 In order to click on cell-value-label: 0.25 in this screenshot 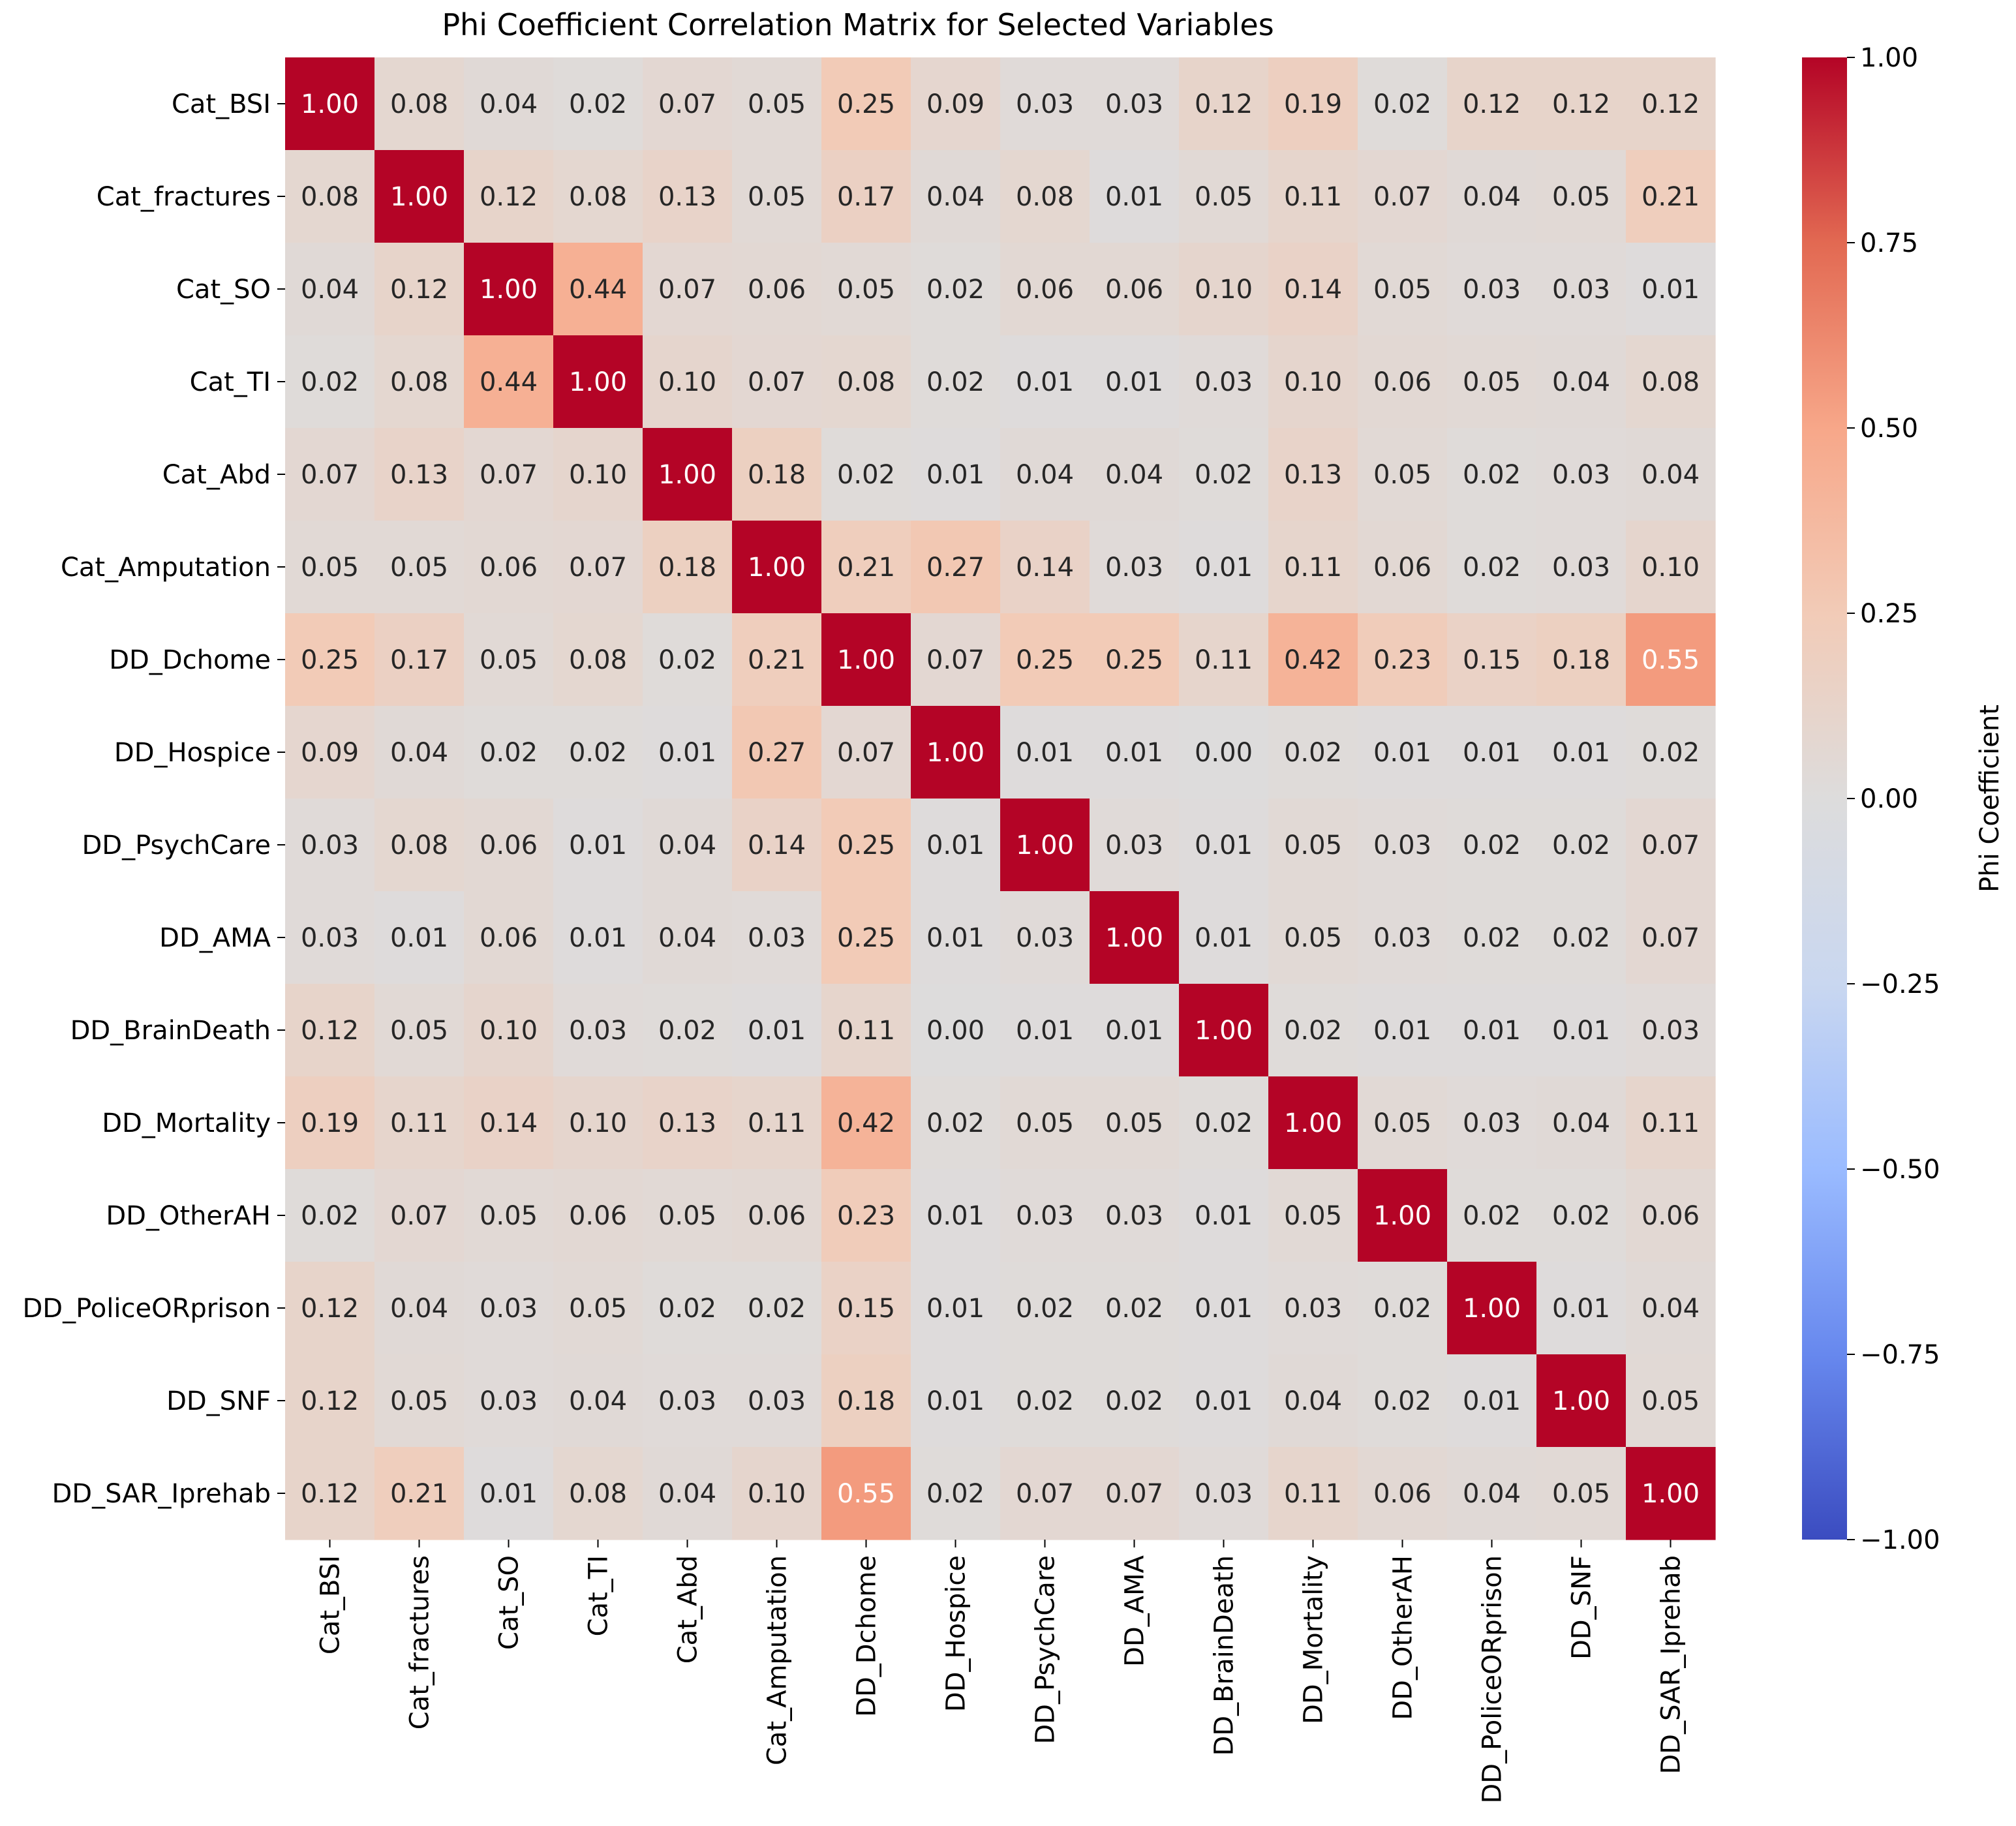, I will do `click(866, 104)`.